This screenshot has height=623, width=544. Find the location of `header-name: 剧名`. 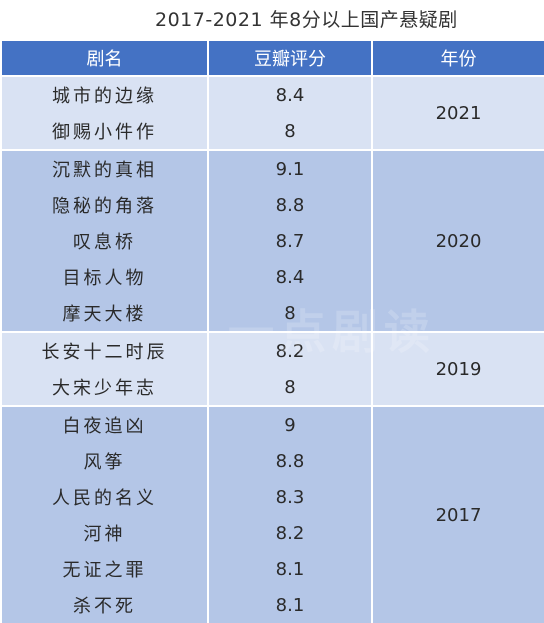

header-name: 剧名 is located at coordinates (104, 59).